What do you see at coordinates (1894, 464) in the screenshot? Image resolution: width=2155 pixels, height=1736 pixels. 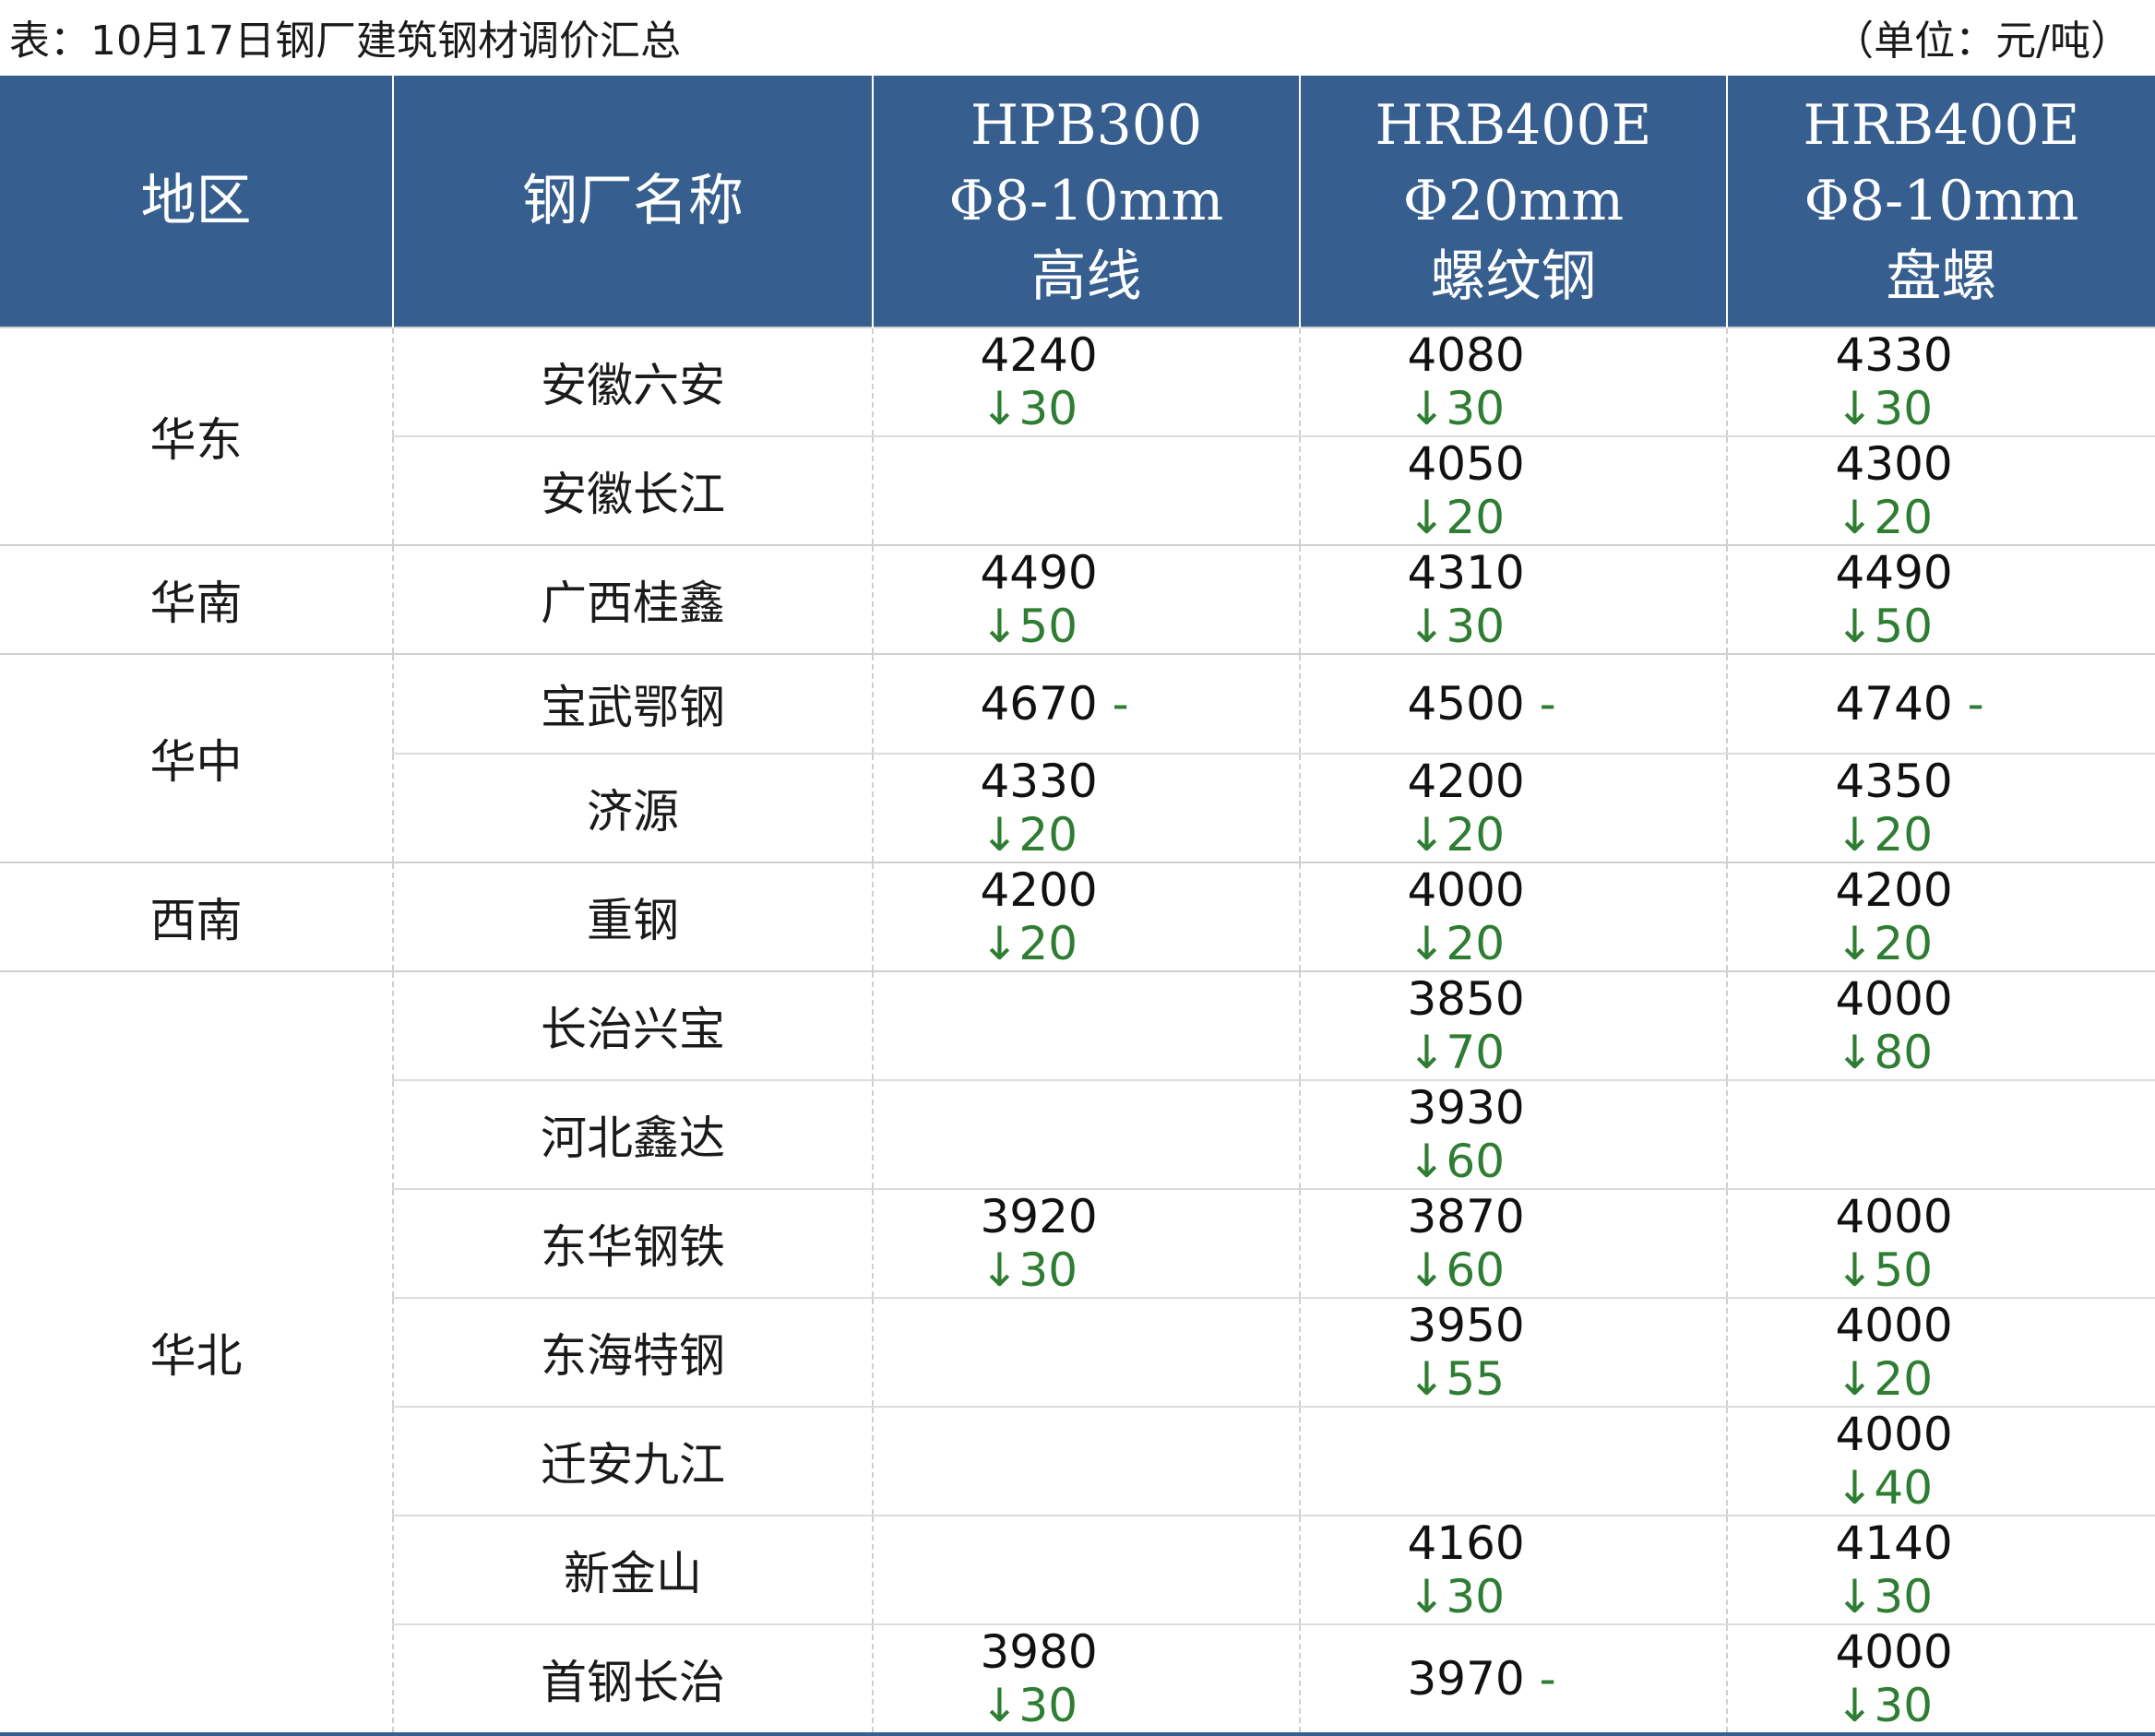 I see `price-value: 4300` at bounding box center [1894, 464].